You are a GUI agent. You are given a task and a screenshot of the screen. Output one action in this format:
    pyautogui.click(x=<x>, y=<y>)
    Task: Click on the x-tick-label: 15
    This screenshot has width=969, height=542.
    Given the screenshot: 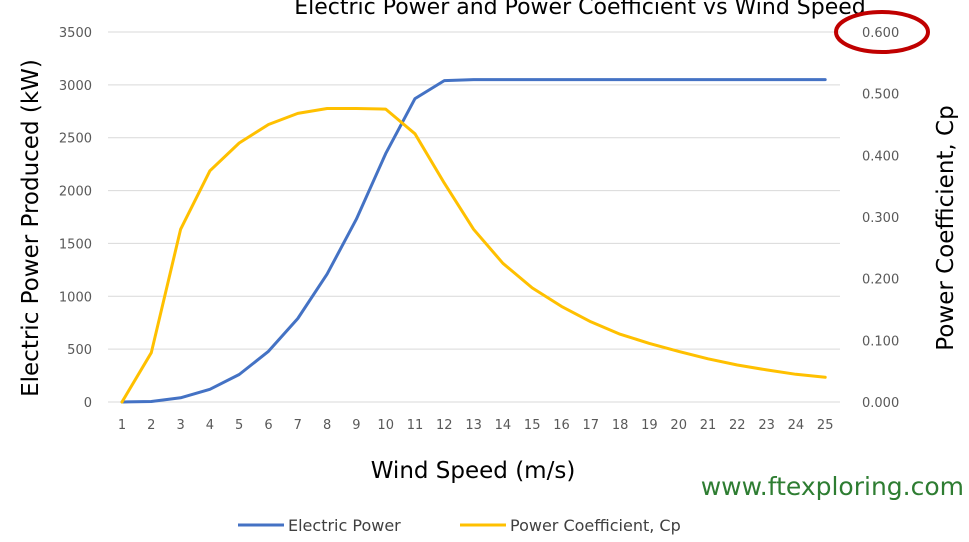 What is the action you would take?
    pyautogui.click(x=532, y=425)
    